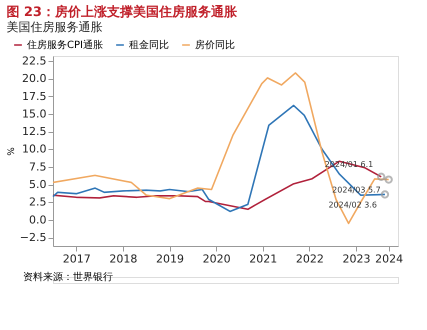 The image size is (427, 330). Describe the element at coordinates (215, 45) in the screenshot. I see `legend-label: 房价同比` at that location.